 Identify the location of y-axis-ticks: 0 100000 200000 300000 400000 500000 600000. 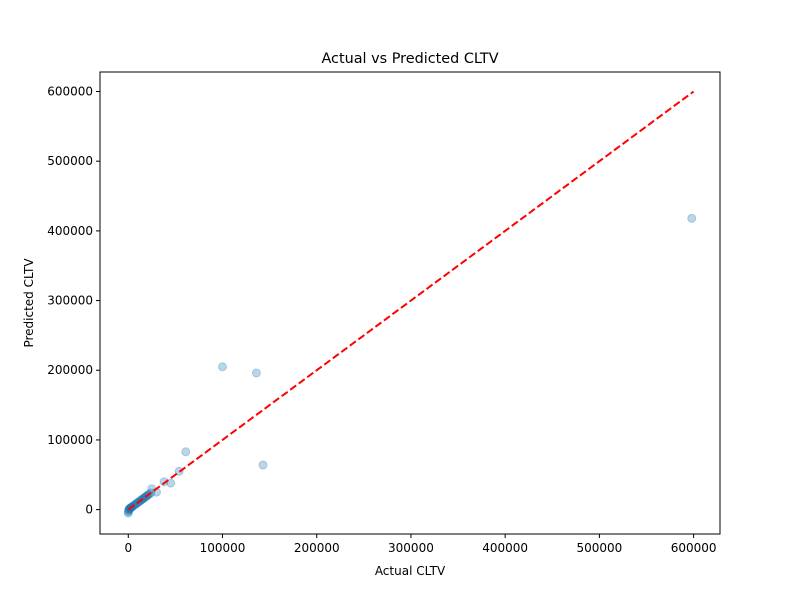
(73, 301).